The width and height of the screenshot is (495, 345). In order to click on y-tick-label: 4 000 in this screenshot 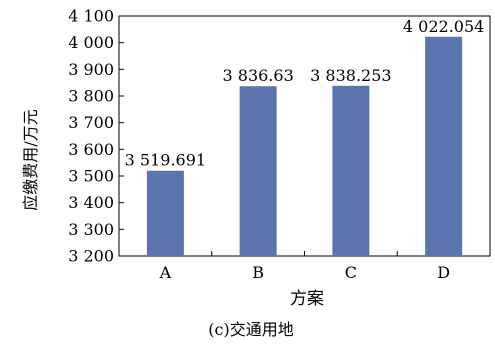, I will do `click(91, 42)`.